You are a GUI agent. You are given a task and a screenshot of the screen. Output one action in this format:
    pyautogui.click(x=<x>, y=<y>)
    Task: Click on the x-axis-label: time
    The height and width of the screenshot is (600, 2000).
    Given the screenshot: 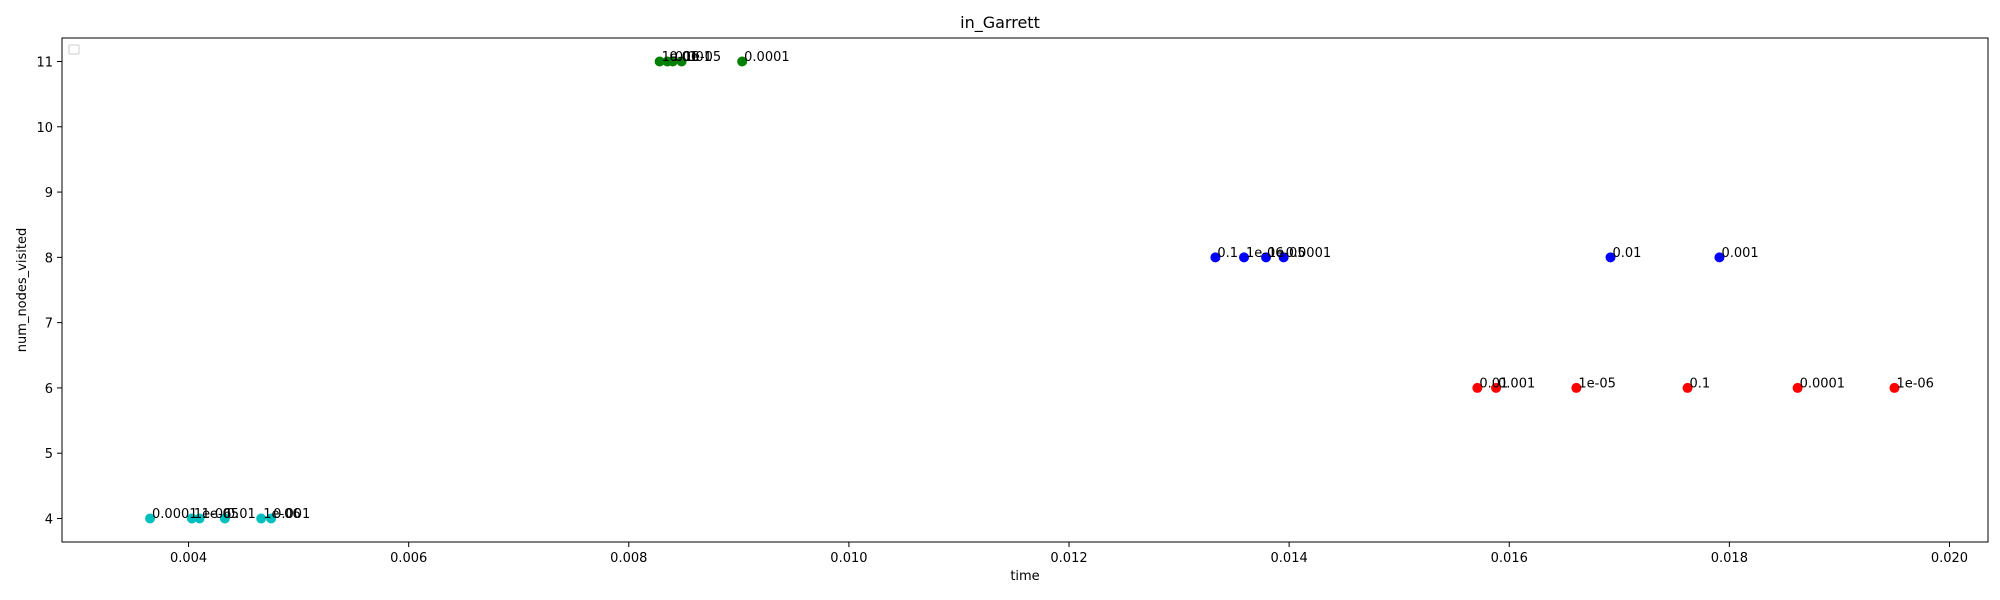 What is the action you would take?
    pyautogui.click(x=1024, y=576)
    